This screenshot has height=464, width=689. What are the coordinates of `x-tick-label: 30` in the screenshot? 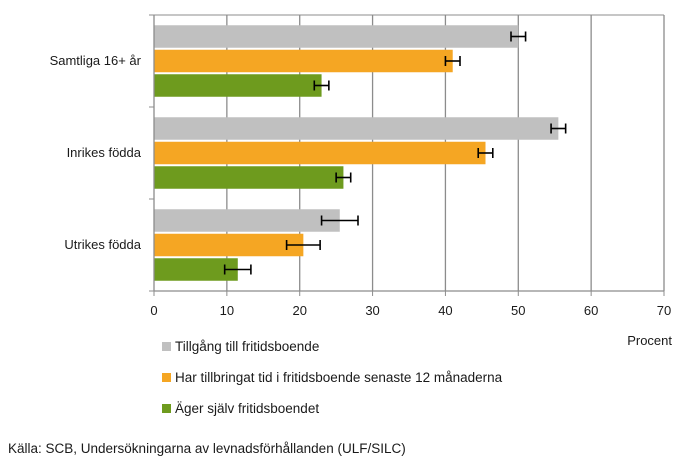 It's located at (372, 310).